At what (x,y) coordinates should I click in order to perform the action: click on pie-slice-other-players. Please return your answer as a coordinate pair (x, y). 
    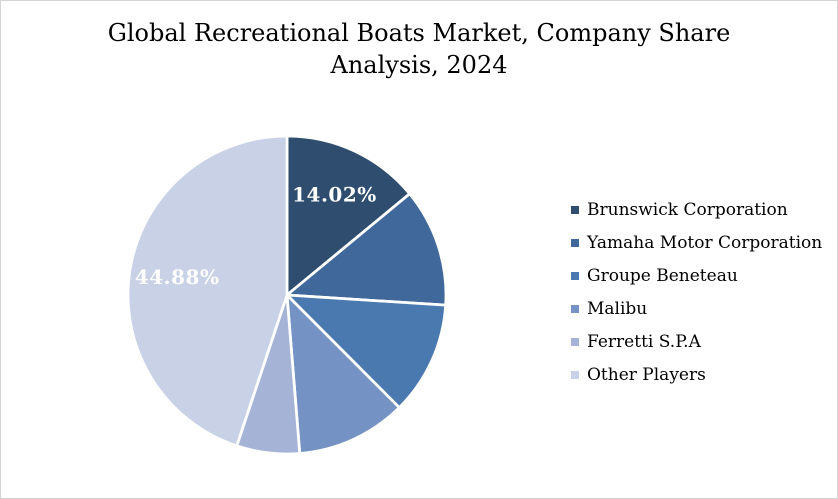
    Looking at the image, I should click on (207, 291).